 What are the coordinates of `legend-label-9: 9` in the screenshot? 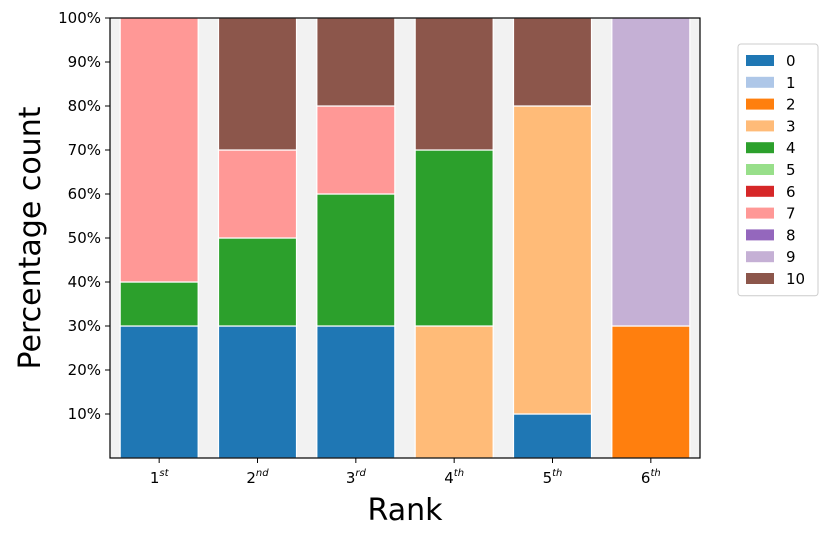 It's located at (791, 257).